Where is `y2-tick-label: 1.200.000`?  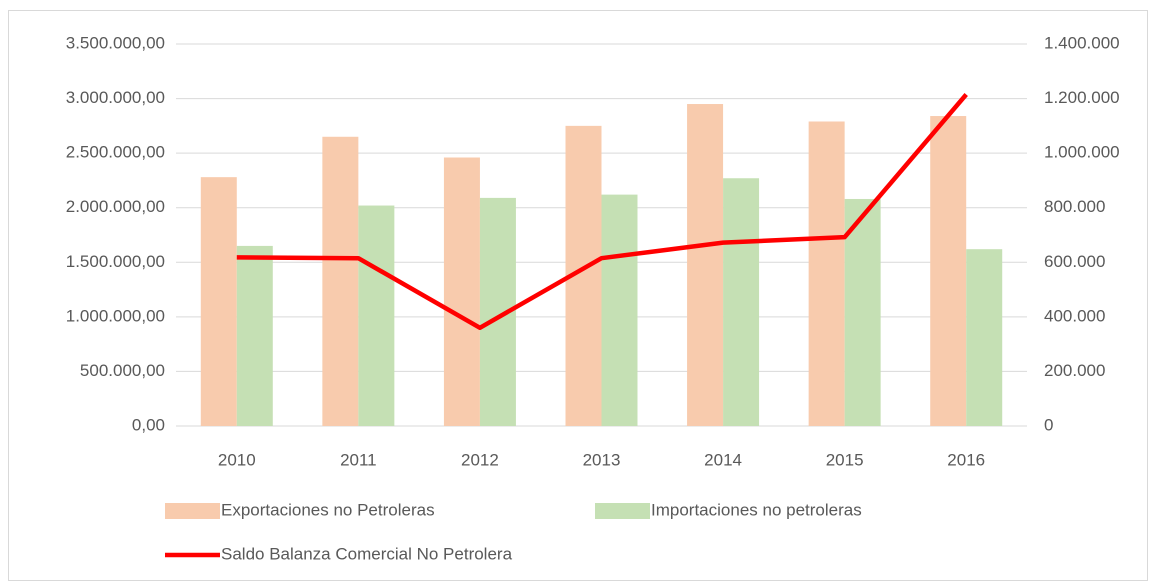 y2-tick-label: 1.200.000 is located at coordinates (1082, 97).